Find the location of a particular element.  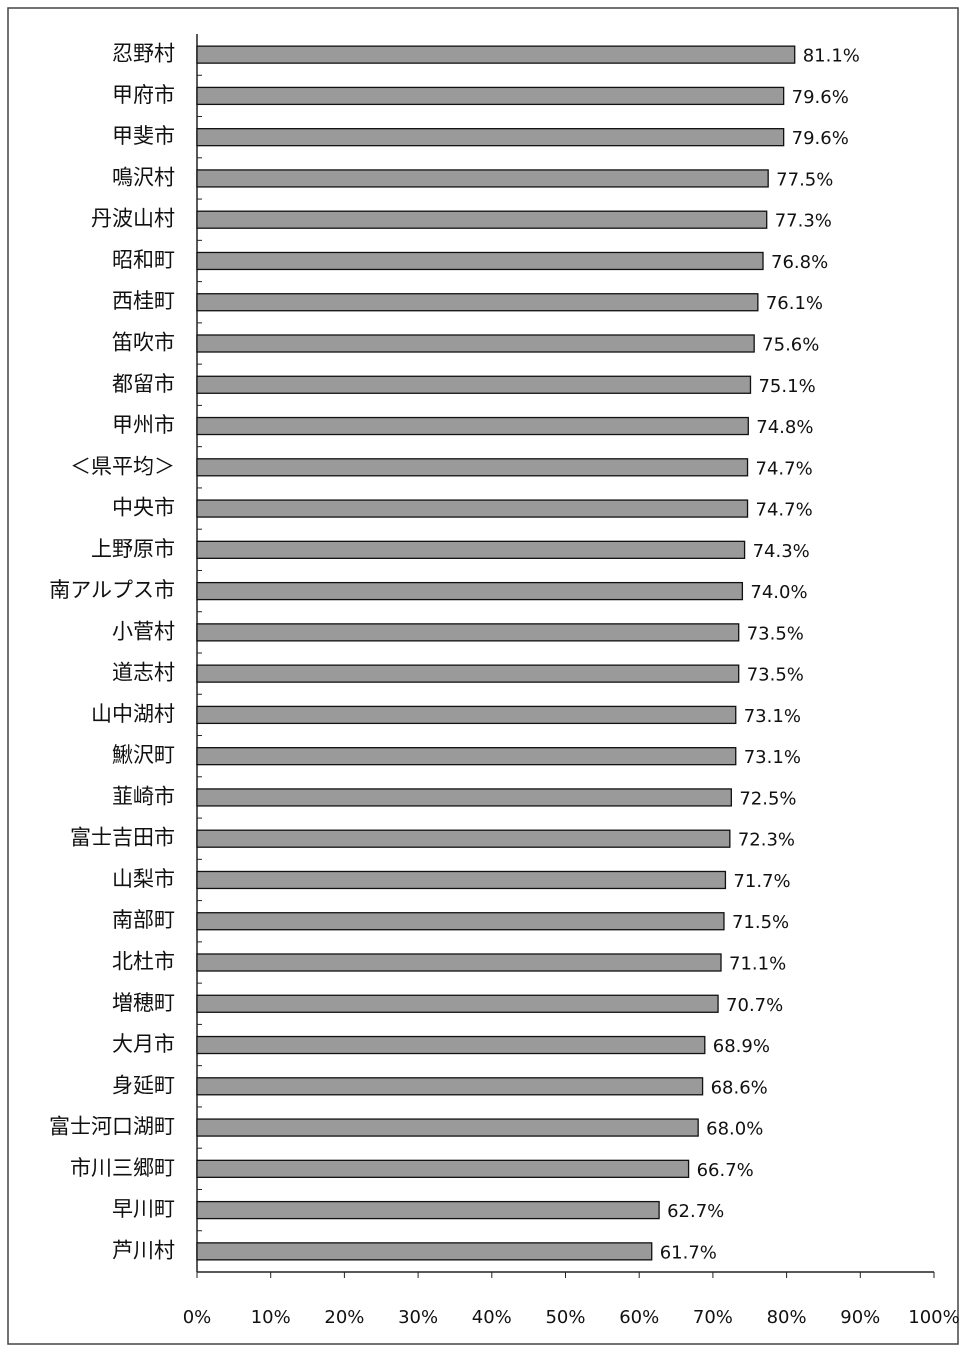

value-label: 70.7% is located at coordinates (754, 1005).